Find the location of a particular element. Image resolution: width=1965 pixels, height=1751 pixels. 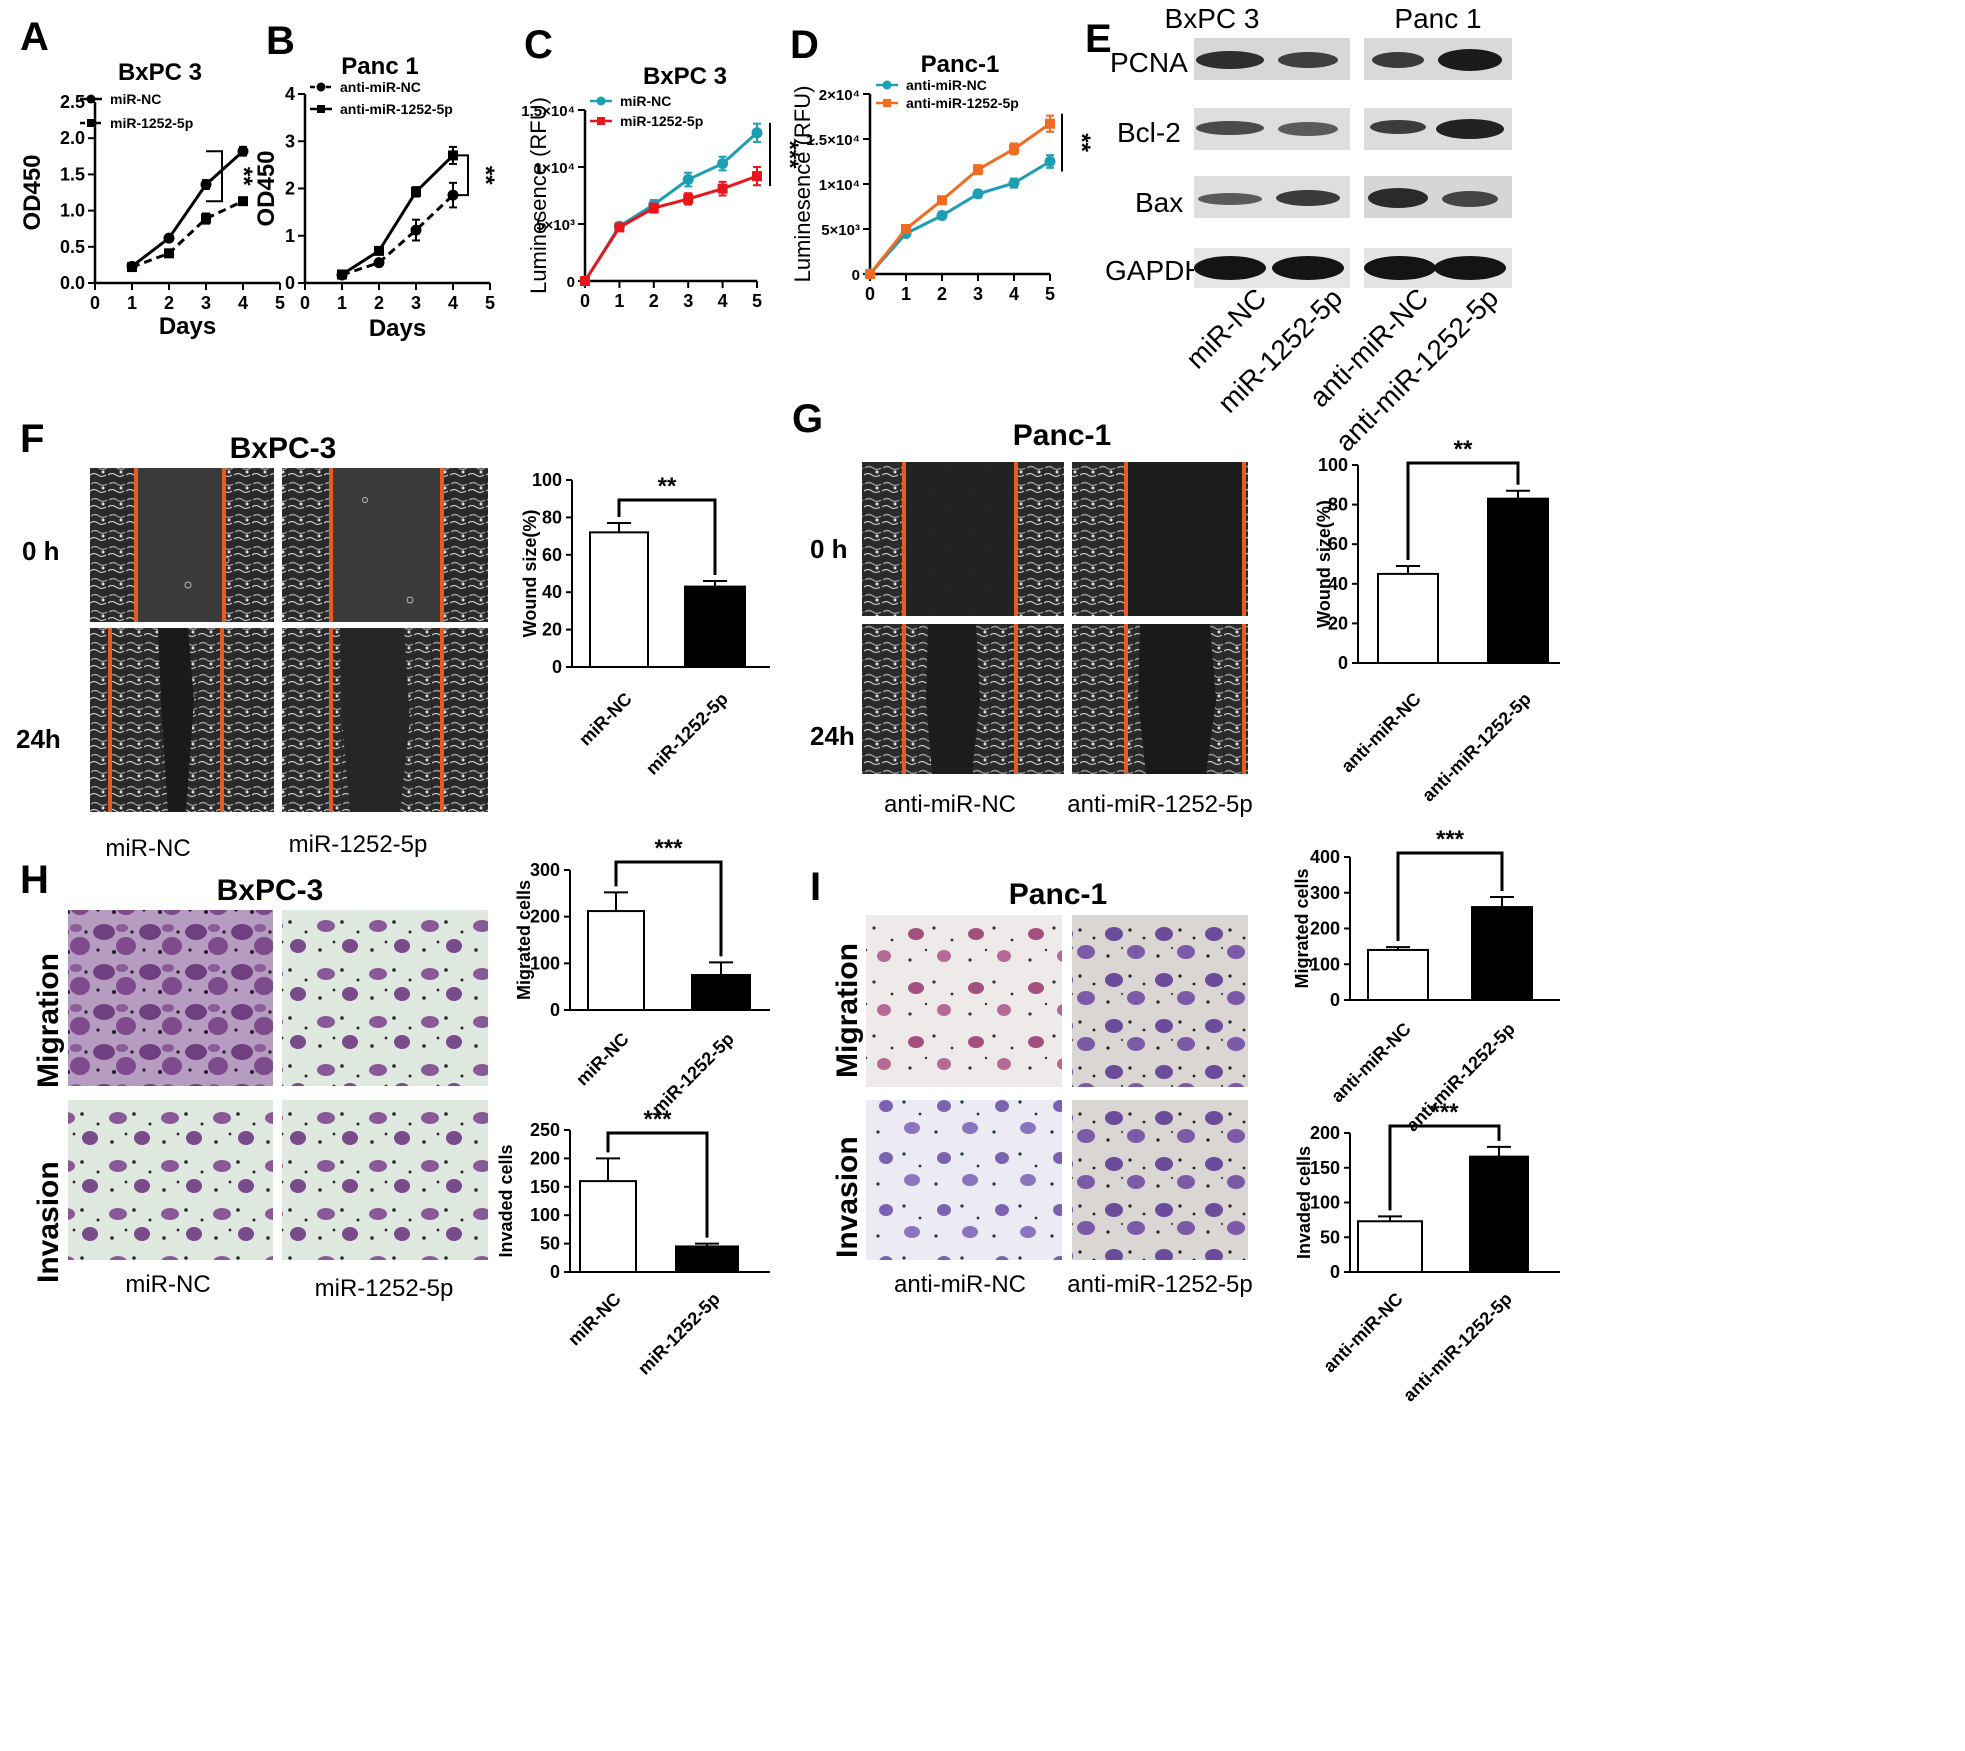

wound-image-bxpc3-mirnc-24h is located at coordinates (182, 720).